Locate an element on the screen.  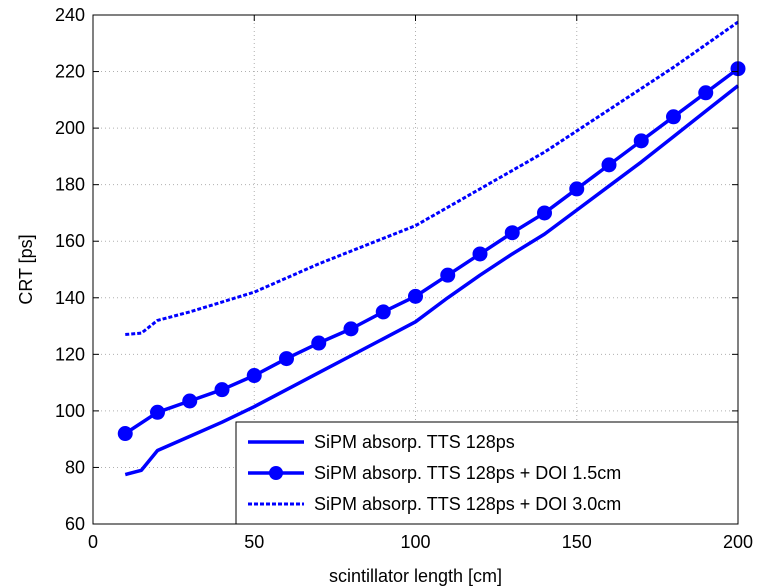
y-tick-label: 180 is located at coordinates (70, 185).